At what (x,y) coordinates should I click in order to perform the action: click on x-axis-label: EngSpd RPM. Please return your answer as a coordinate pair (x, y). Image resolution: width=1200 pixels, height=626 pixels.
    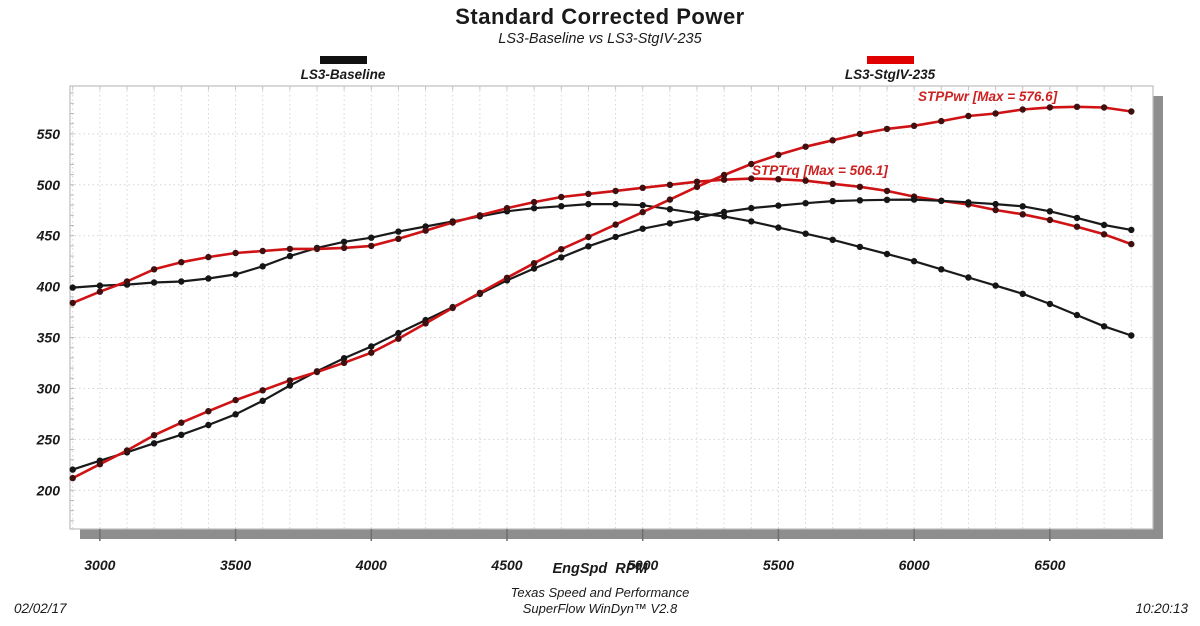
    Looking at the image, I should click on (600, 569).